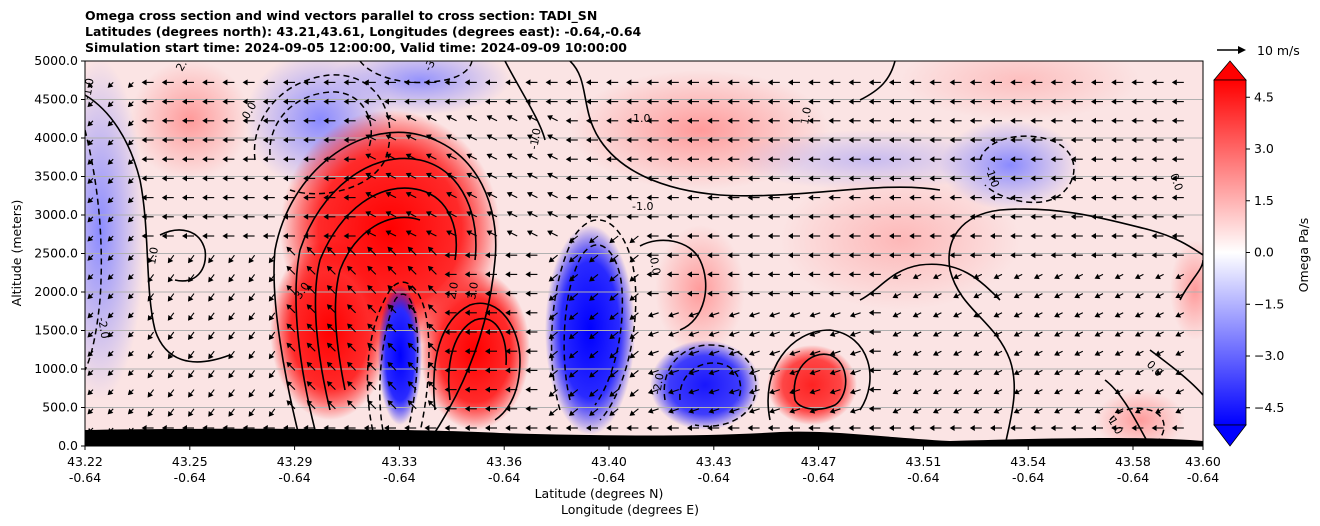 The image size is (1320, 526). I want to click on dashed-contour, so click(322, 134).